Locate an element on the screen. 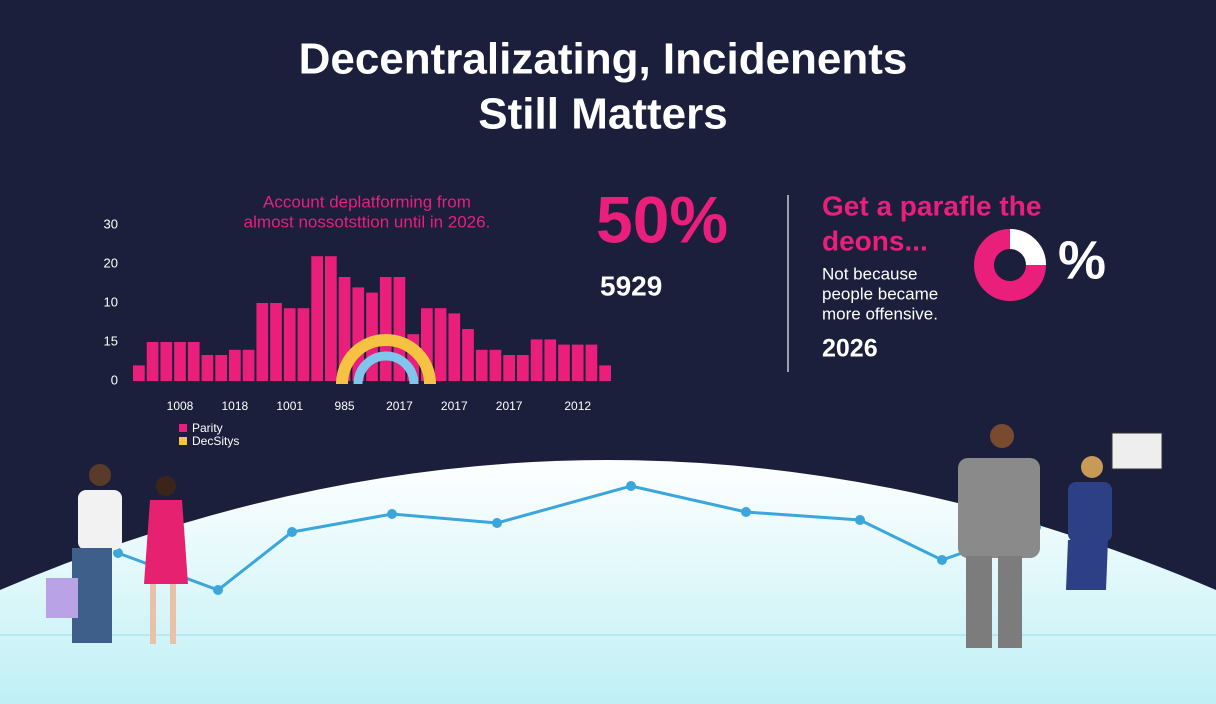 The image size is (1216, 704). x-tick-label: 1018 is located at coordinates (235, 406).